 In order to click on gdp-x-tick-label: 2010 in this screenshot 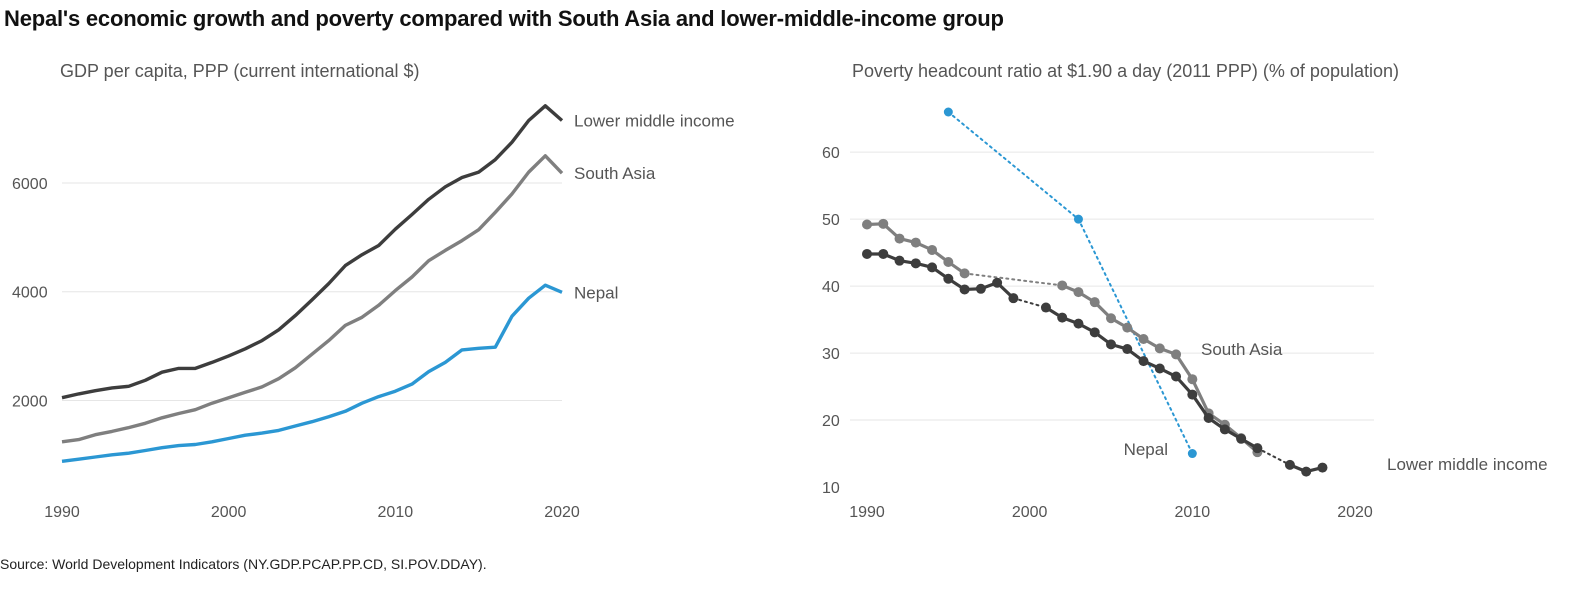, I will do `click(396, 512)`.